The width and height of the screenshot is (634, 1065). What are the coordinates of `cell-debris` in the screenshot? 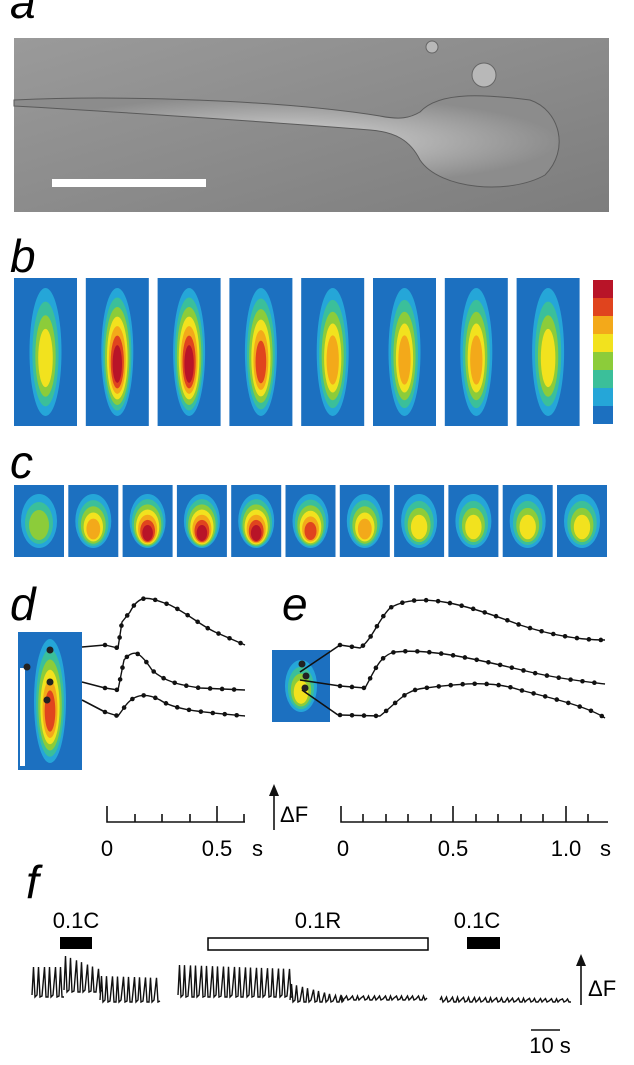 It's located at (432, 47).